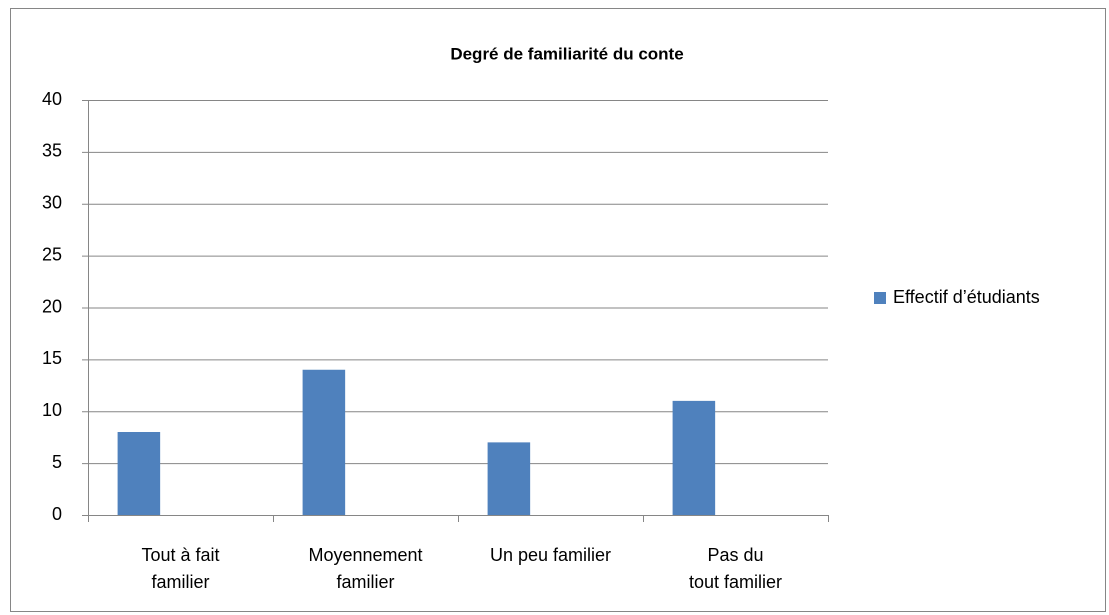 The height and width of the screenshot is (615, 1109). I want to click on y-tick-label: 15, so click(52, 358).